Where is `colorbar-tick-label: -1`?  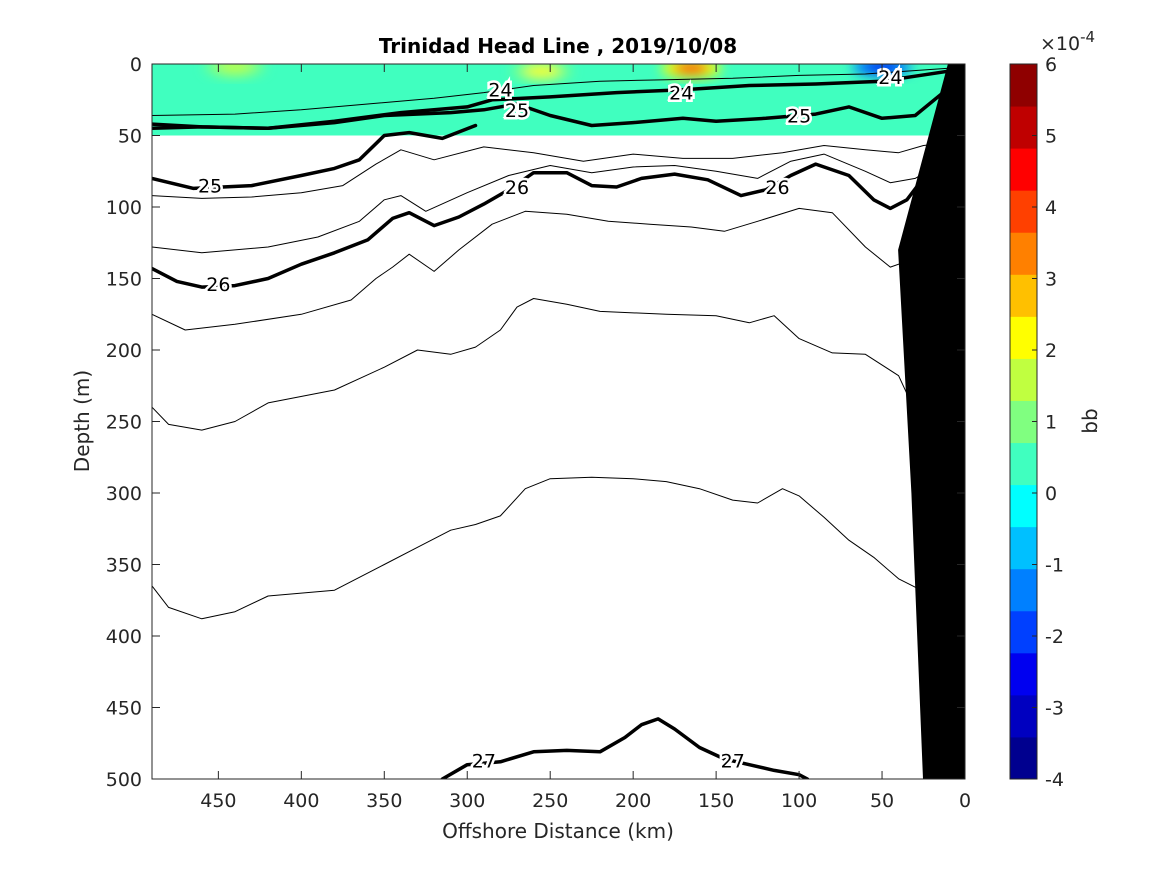
colorbar-tick-label: -1 is located at coordinates (1054, 566).